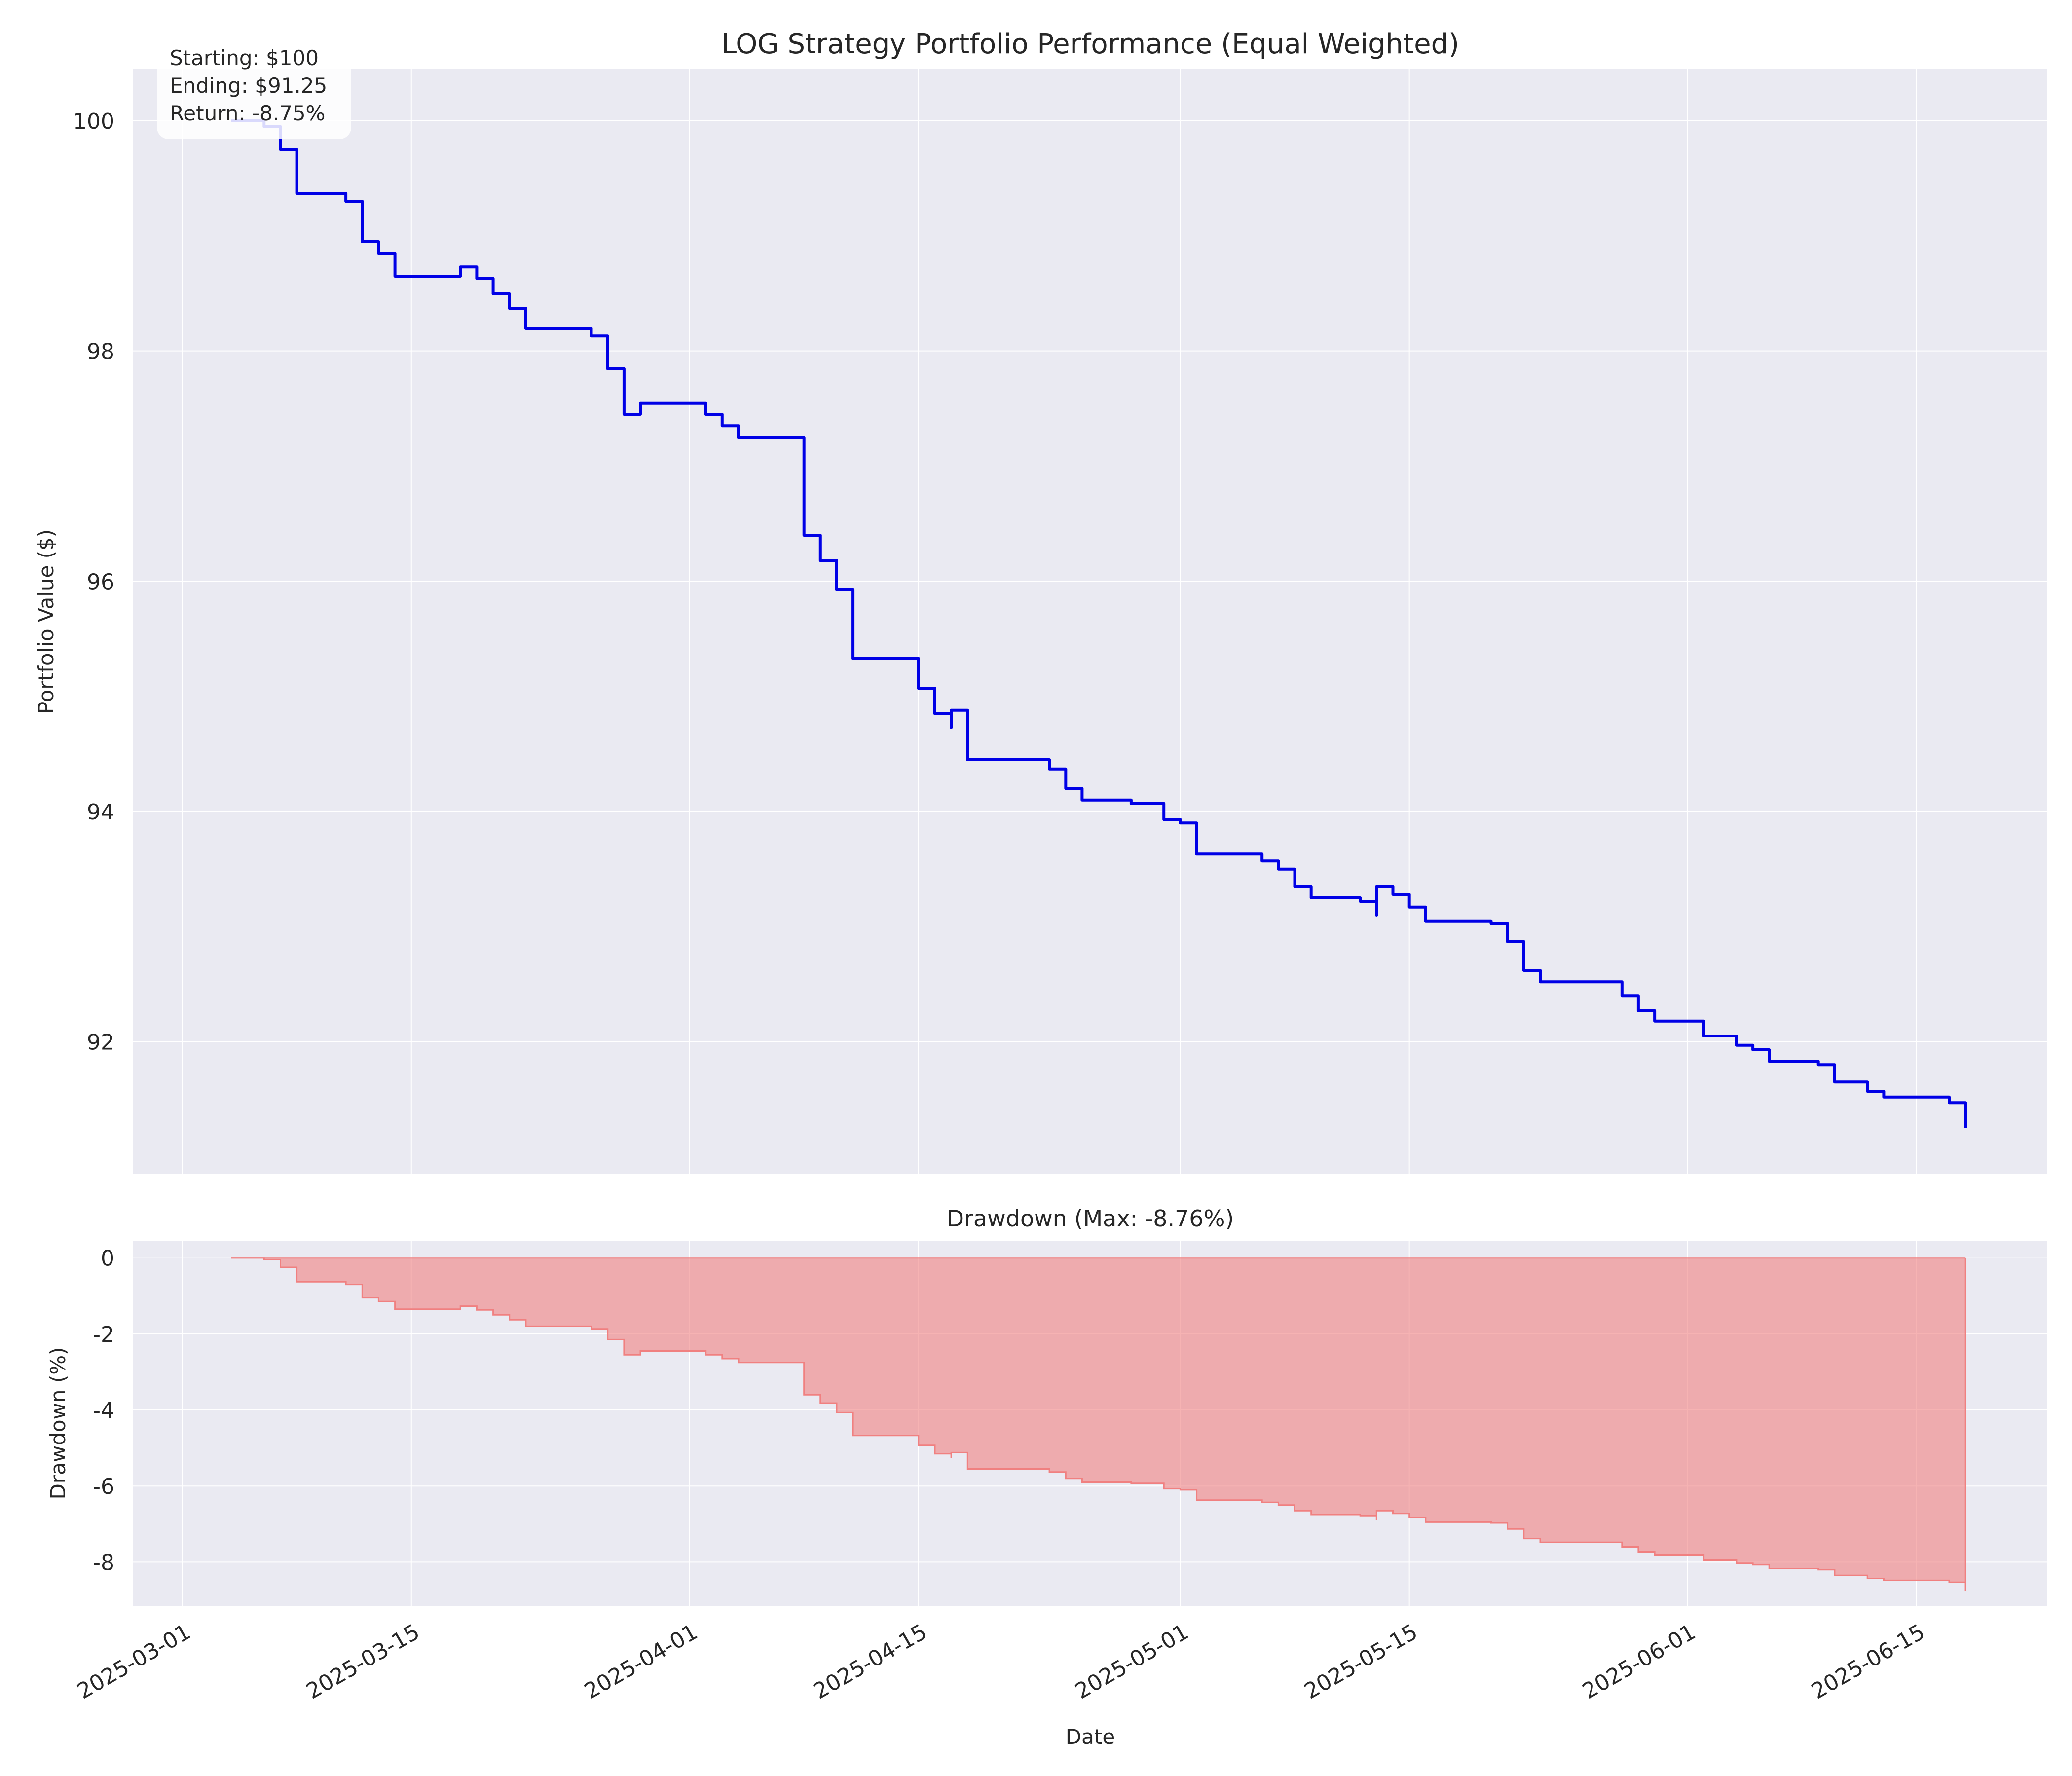 This screenshot has width=2072, height=1776. What do you see at coordinates (641, 1662) in the screenshot?
I see `x-tick-label: 2025-04-01` at bounding box center [641, 1662].